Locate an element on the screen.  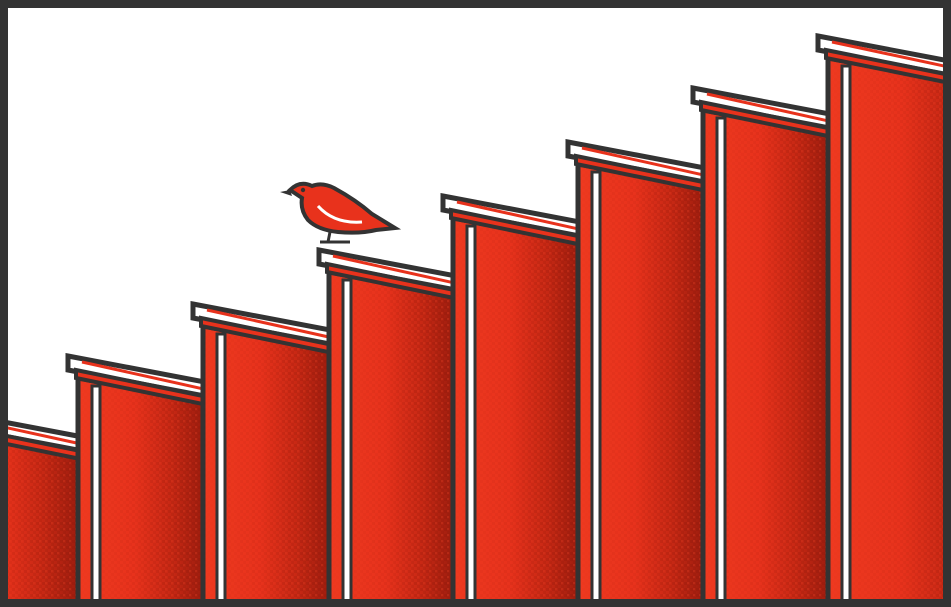
bird-body is located at coordinates (344, 208).